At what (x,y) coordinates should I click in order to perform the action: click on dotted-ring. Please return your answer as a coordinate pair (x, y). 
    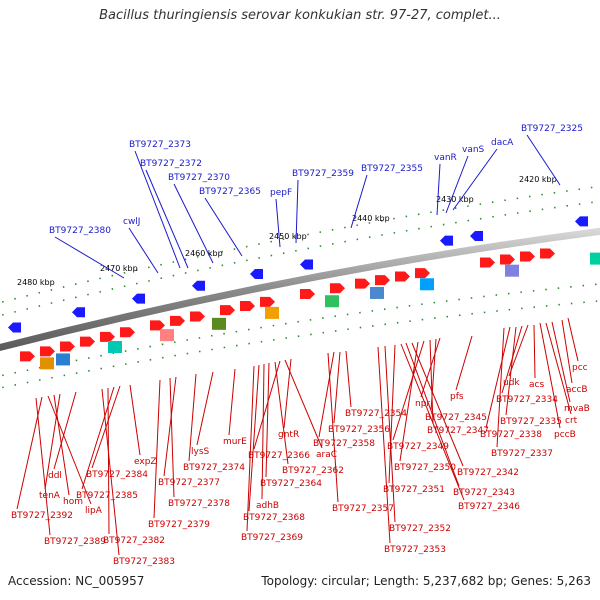
    Looking at the image, I should click on (300, 344).